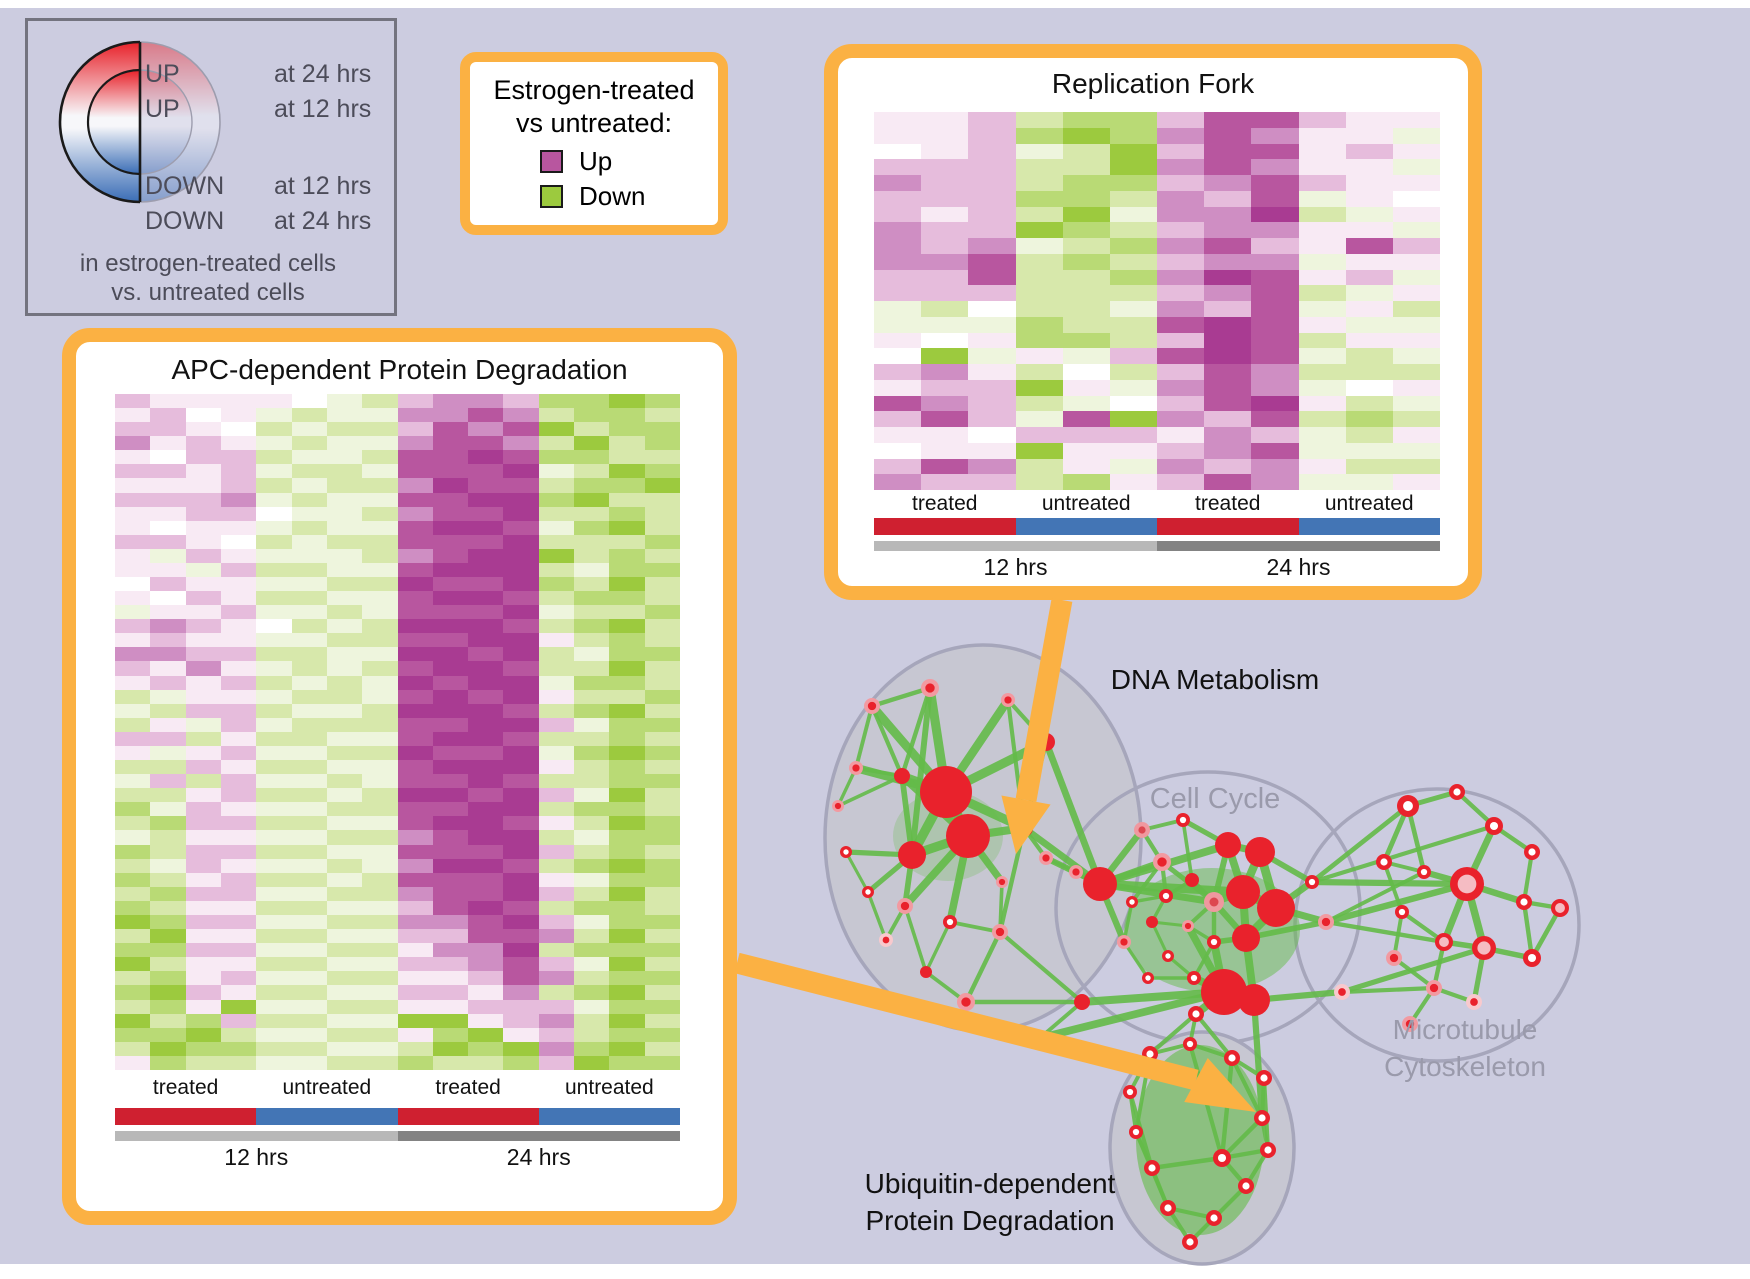  What do you see at coordinates (397, 1136) in the screenshot?
I see `apc-time-bar` at bounding box center [397, 1136].